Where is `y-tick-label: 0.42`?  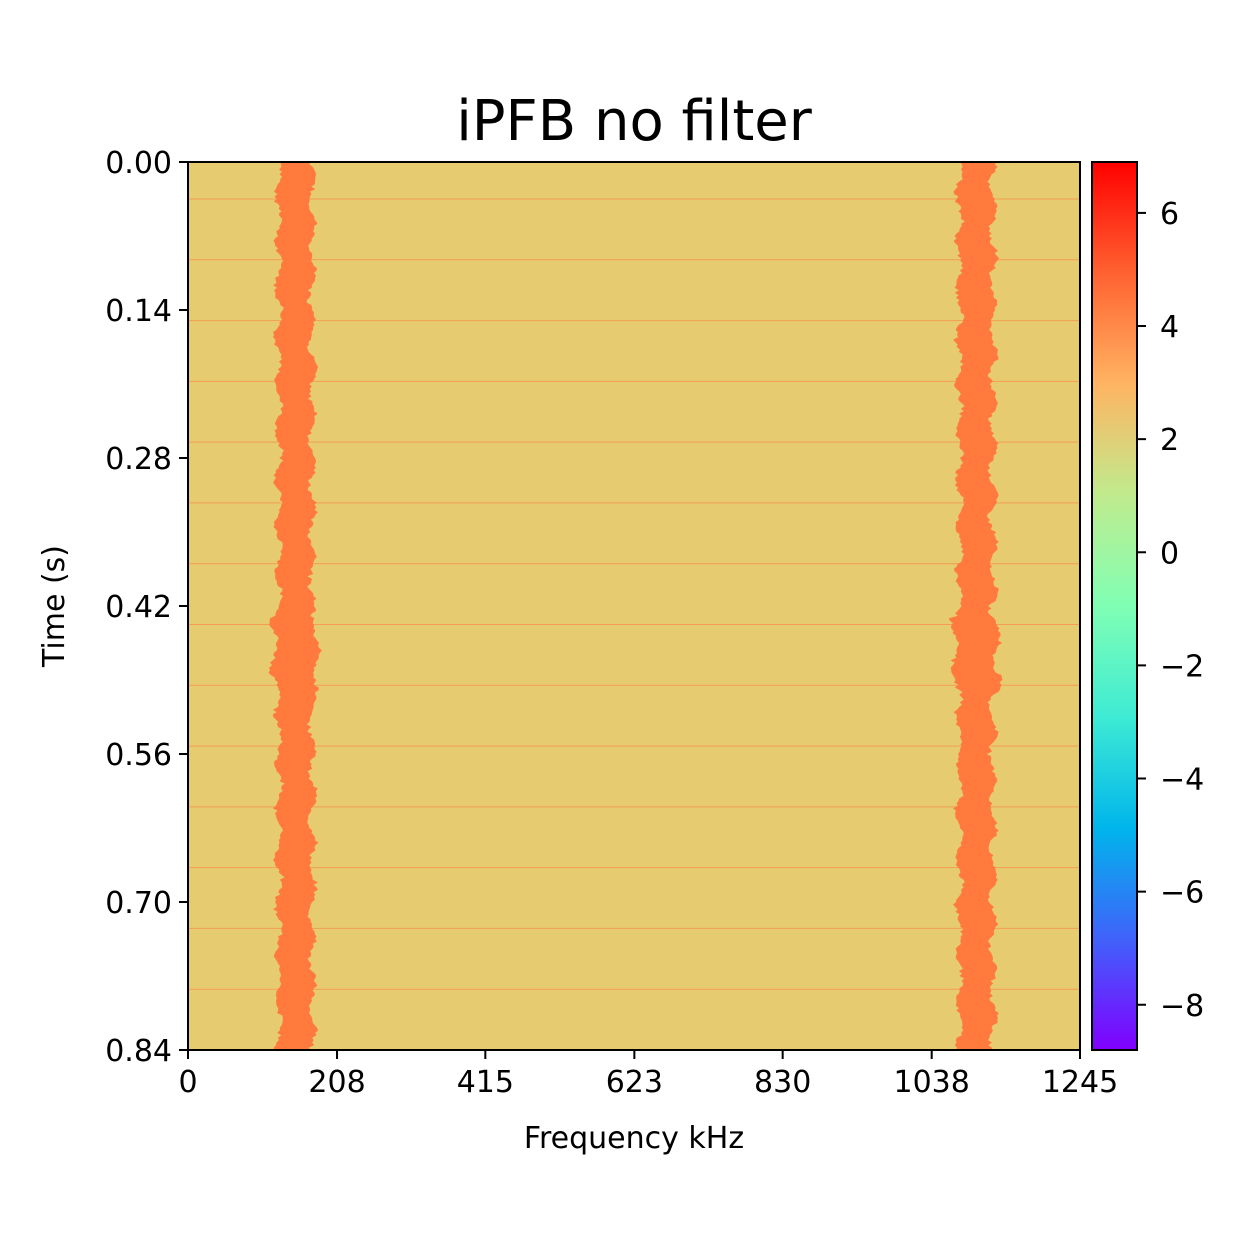
y-tick-label: 0.42 is located at coordinates (138, 607).